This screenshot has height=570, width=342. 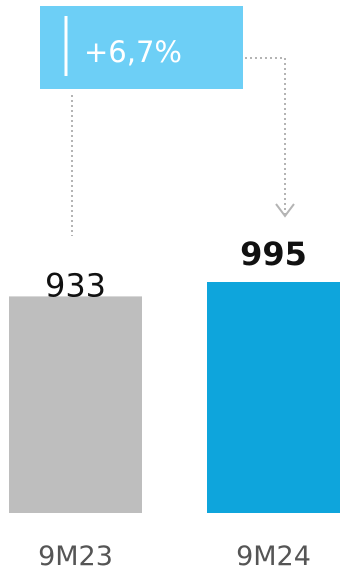 I want to click on growth-badge, so click(x=141, y=47).